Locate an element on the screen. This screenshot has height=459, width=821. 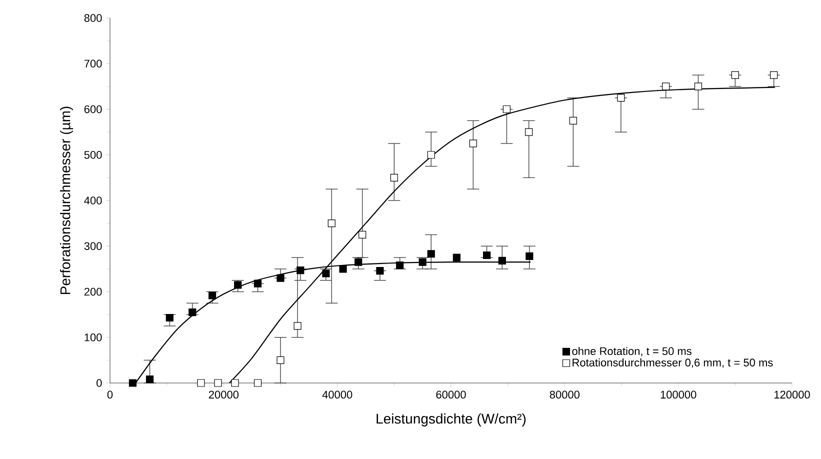
legend-label: Rotationsdurchmesser 0,6 mm, t = 50 ms is located at coordinates (672, 363).